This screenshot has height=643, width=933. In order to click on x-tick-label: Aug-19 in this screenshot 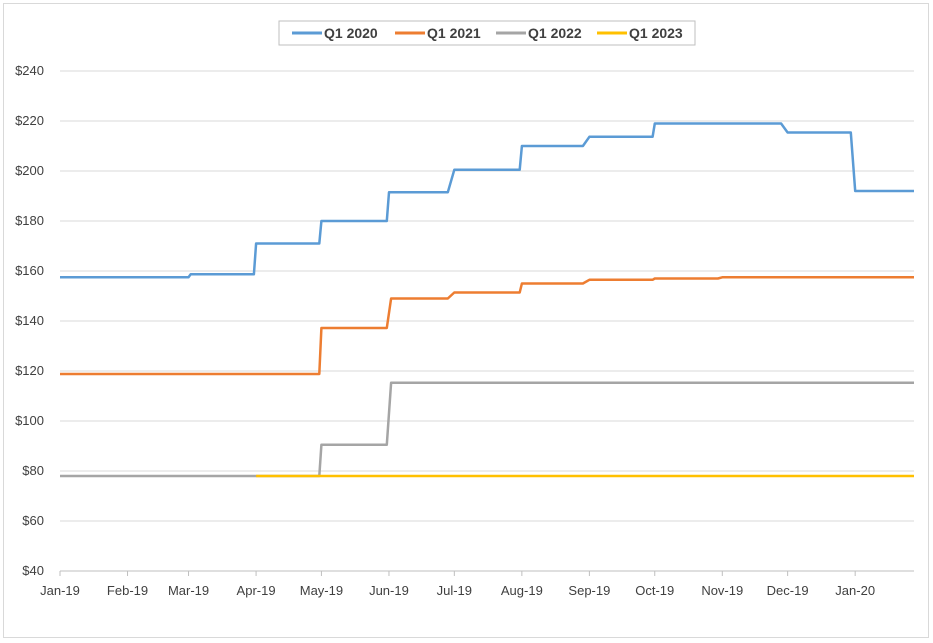, I will do `click(522, 590)`.